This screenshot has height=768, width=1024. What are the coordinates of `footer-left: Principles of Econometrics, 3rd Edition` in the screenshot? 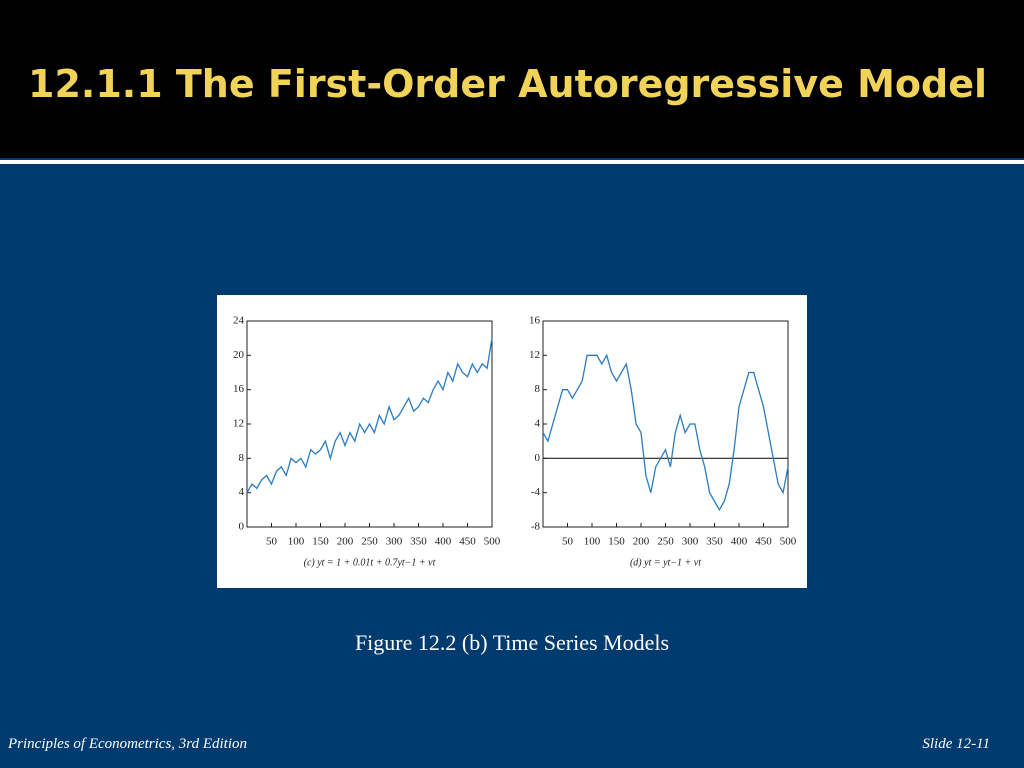 It's located at (127, 744).